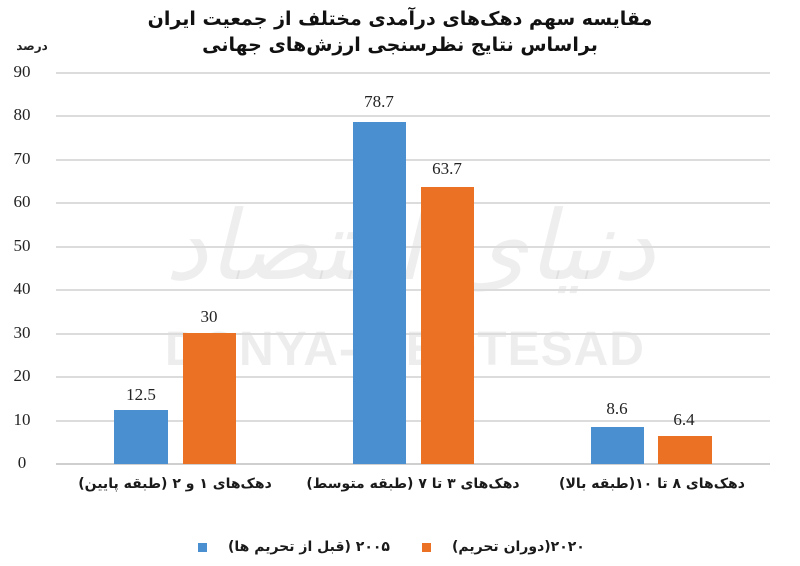  I want to click on y-axis-unit-label: درصد, so click(32, 46).